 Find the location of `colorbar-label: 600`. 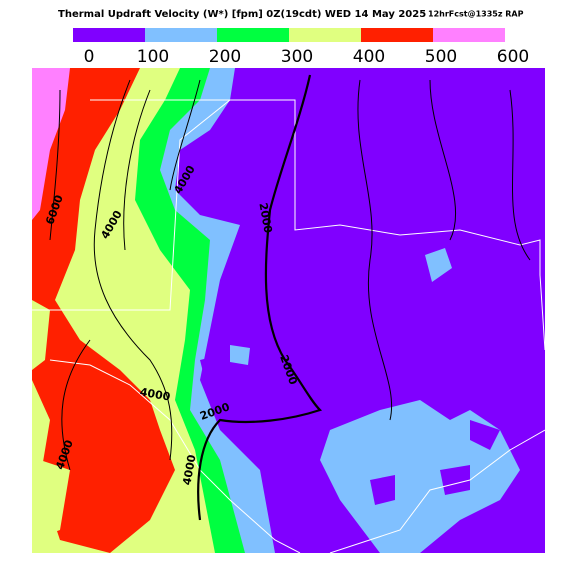

colorbar-label: 600 is located at coordinates (513, 57).